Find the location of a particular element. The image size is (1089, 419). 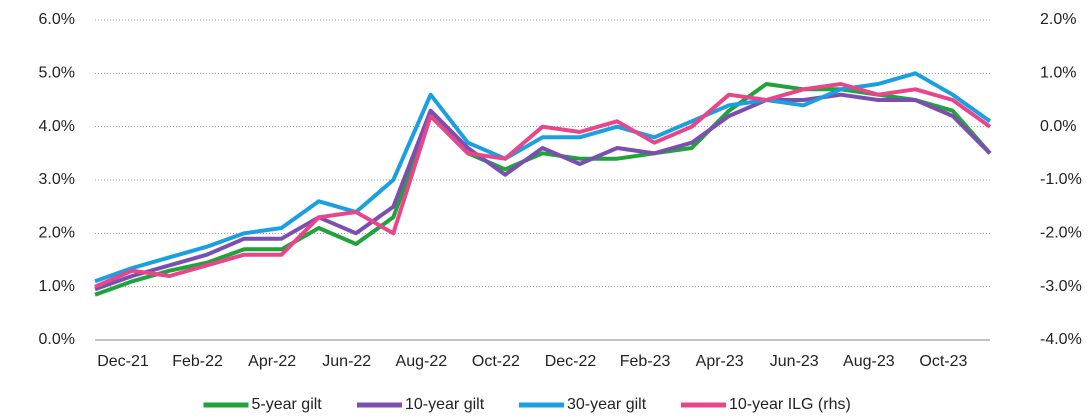

legend-label: 10-year ILG (rhs) is located at coordinates (790, 404).